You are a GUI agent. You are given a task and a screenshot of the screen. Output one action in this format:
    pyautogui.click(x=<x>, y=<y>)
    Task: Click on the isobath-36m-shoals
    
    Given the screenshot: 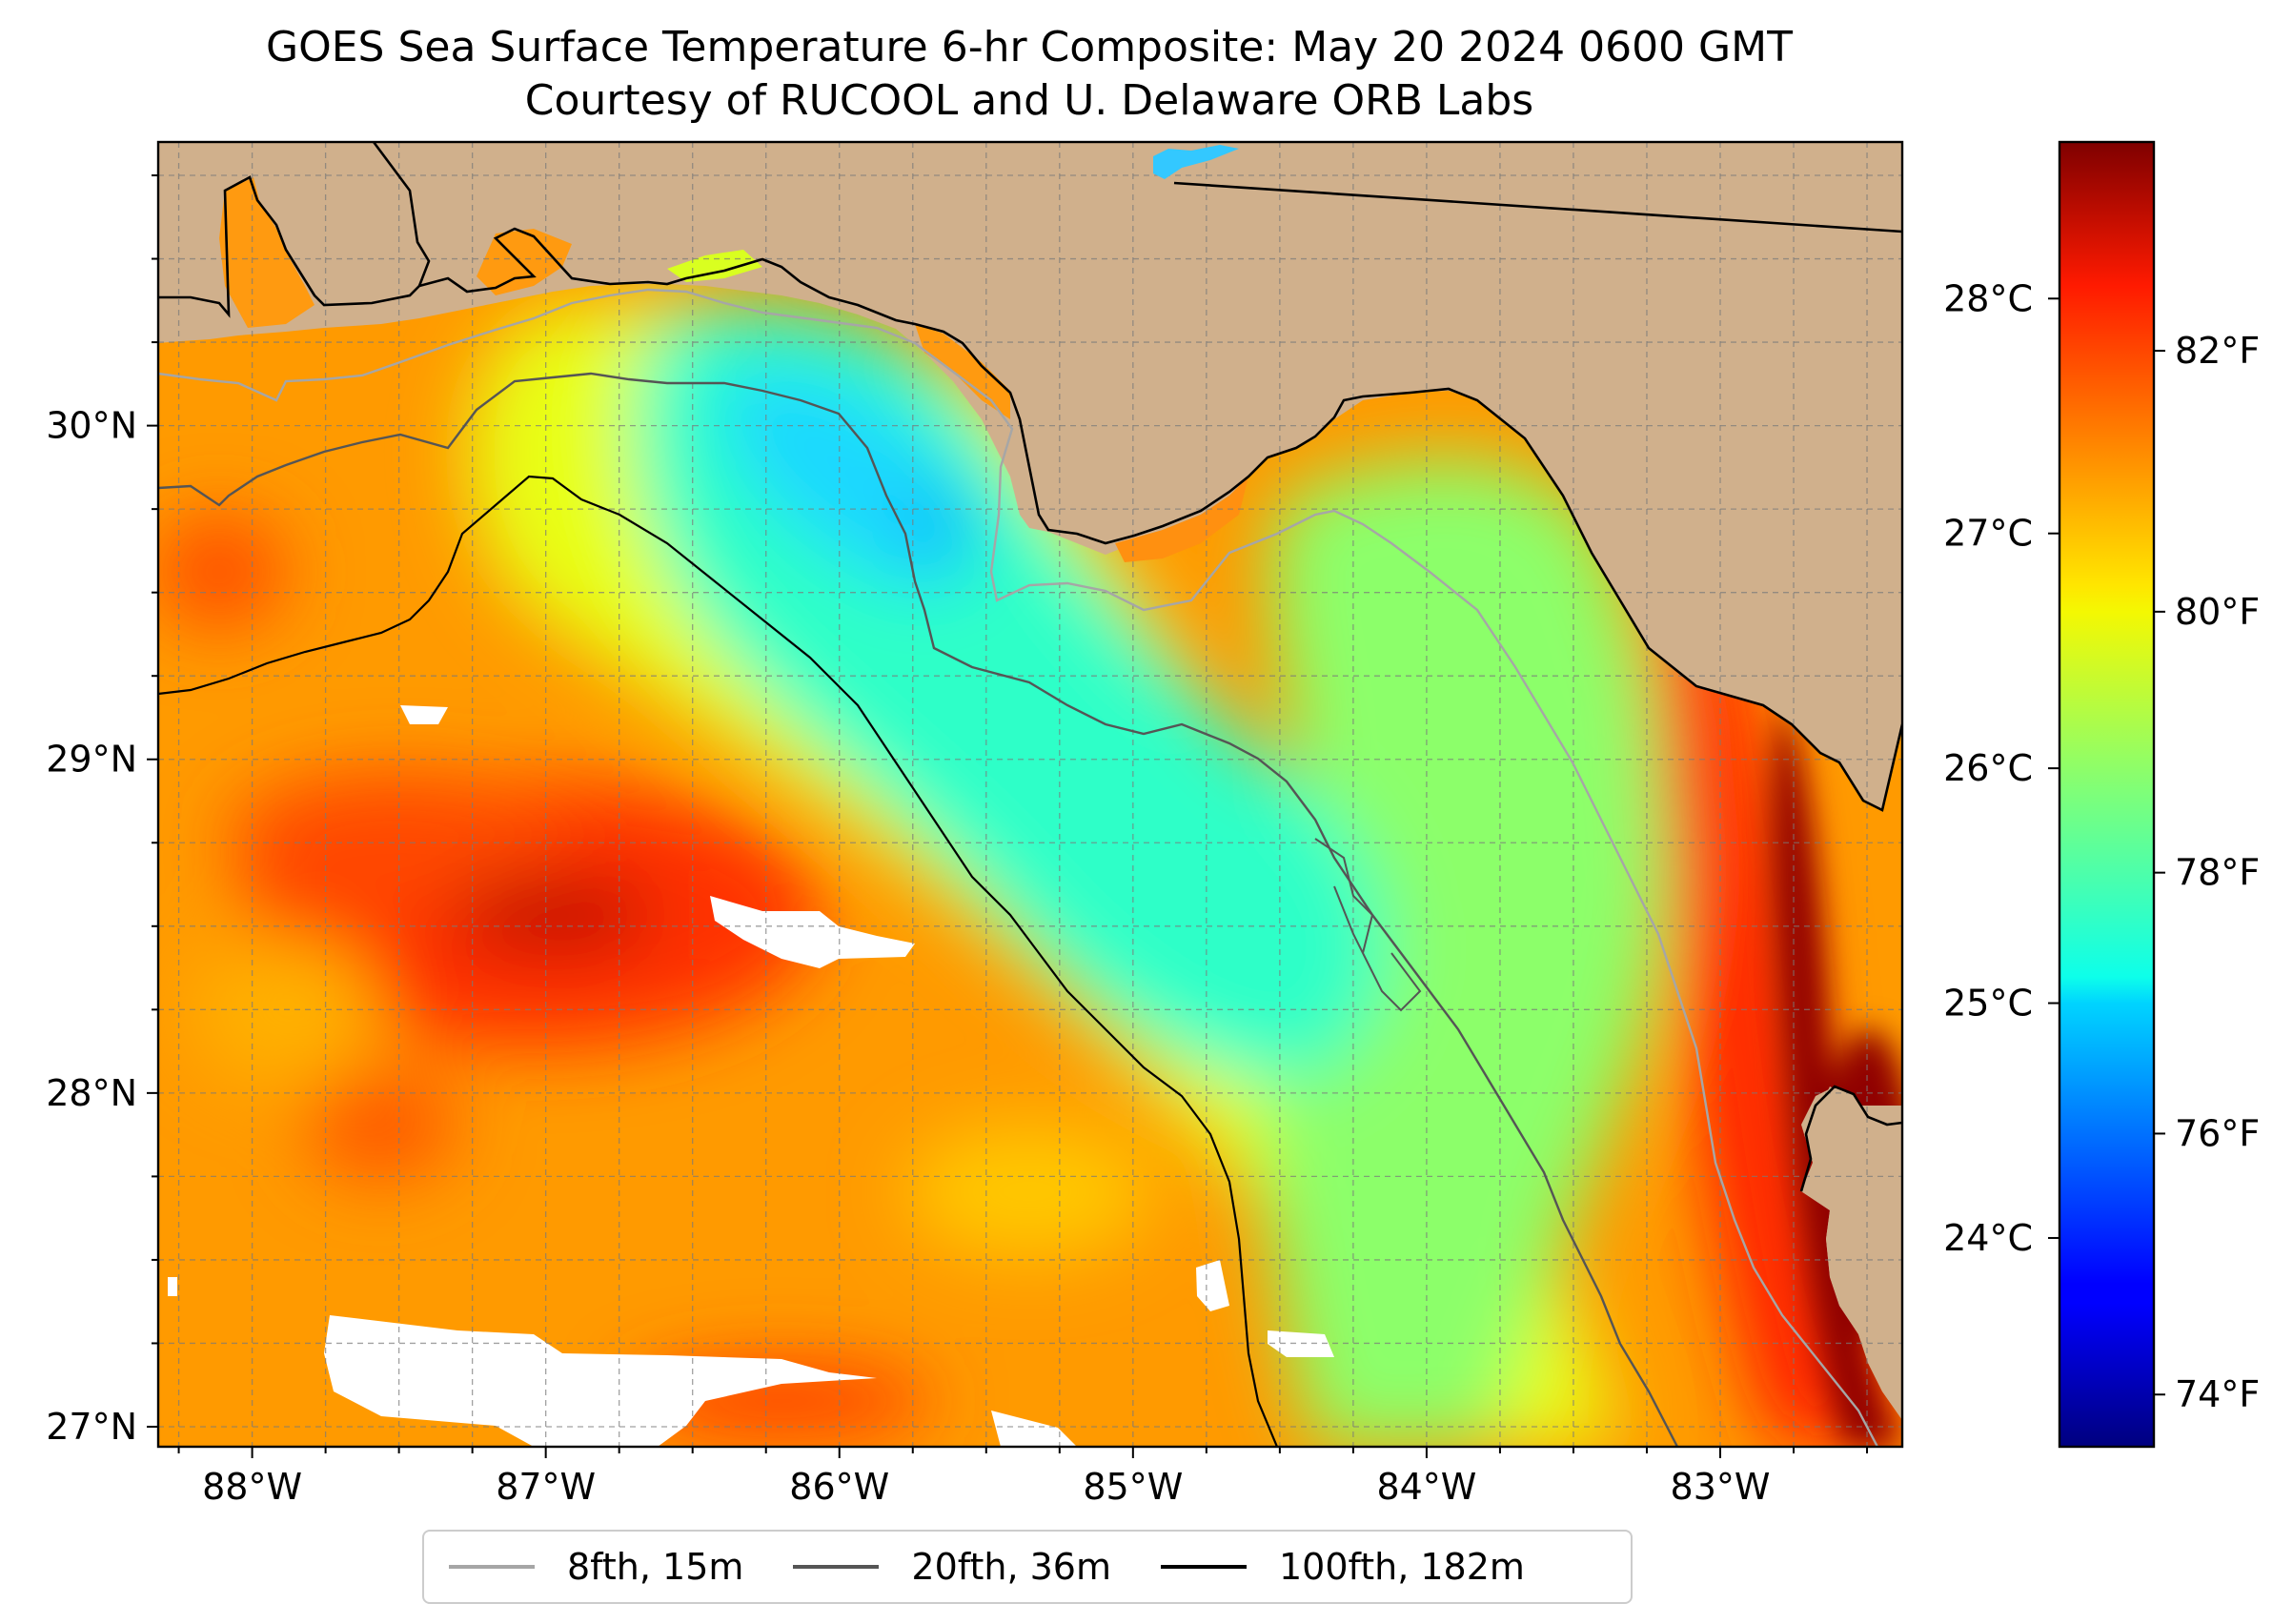 What is the action you would take?
    pyautogui.click(x=1368, y=925)
    